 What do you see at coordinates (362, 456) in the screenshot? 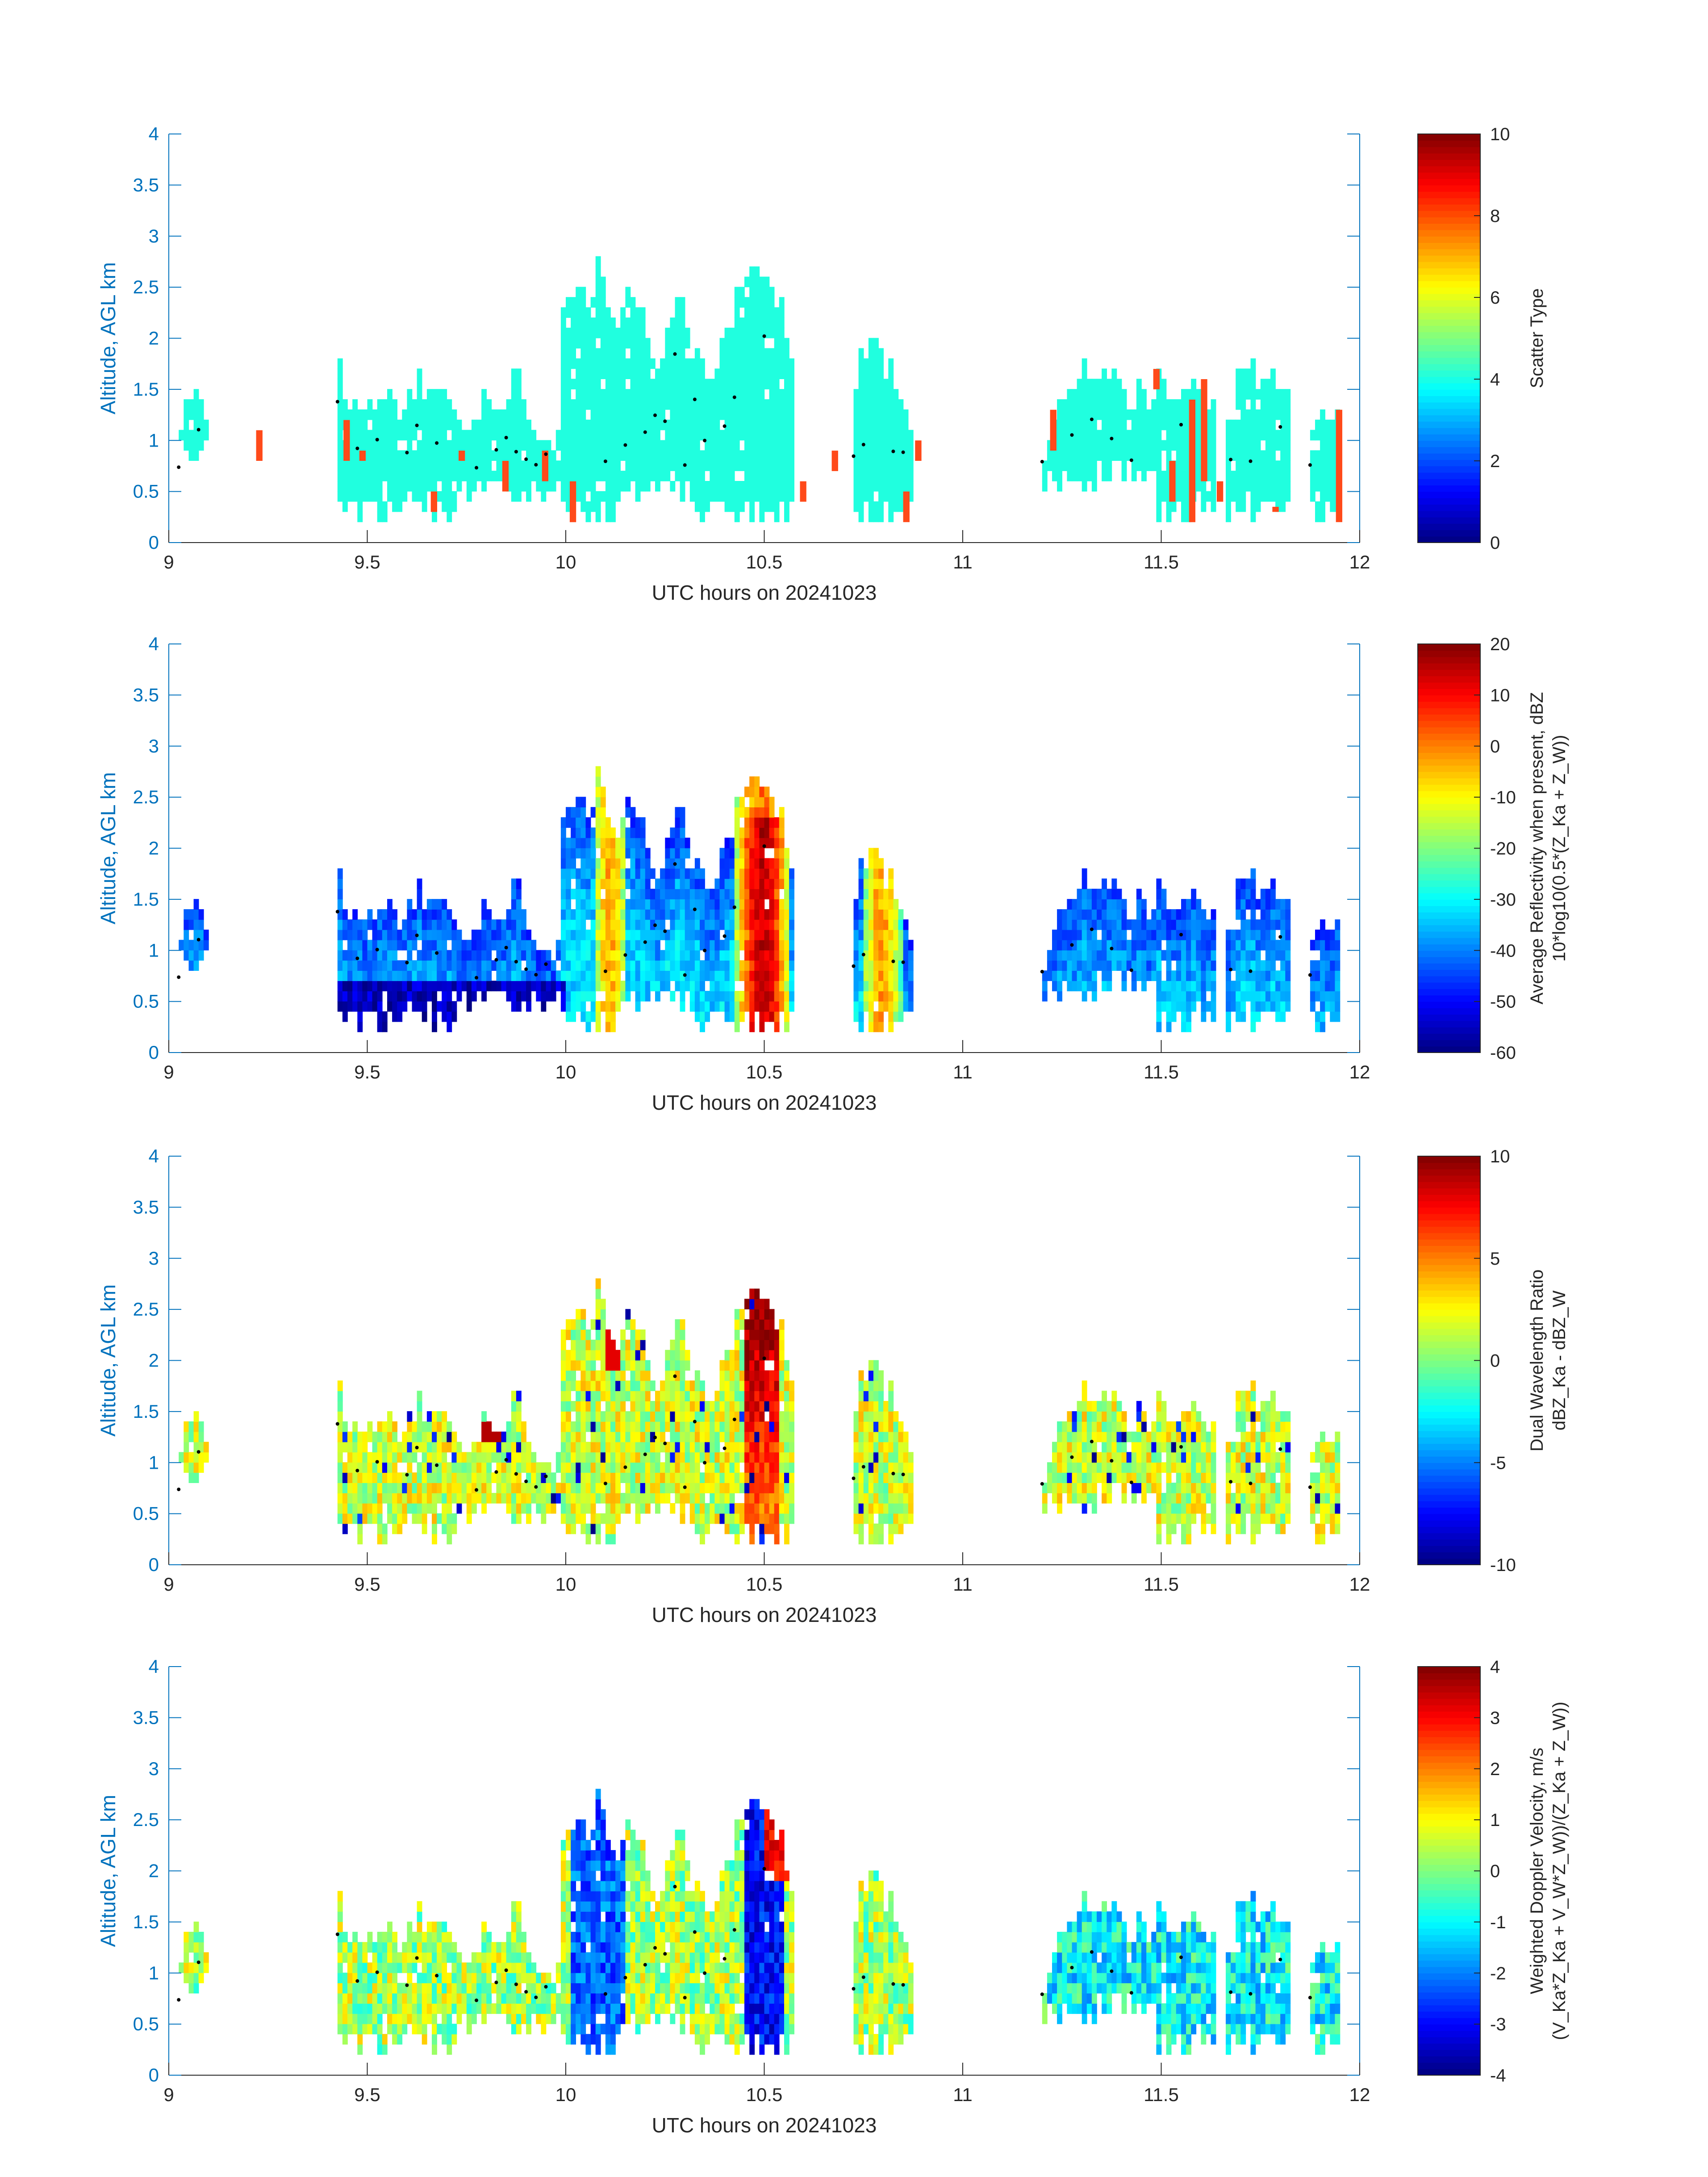
I see `red-patch` at bounding box center [362, 456].